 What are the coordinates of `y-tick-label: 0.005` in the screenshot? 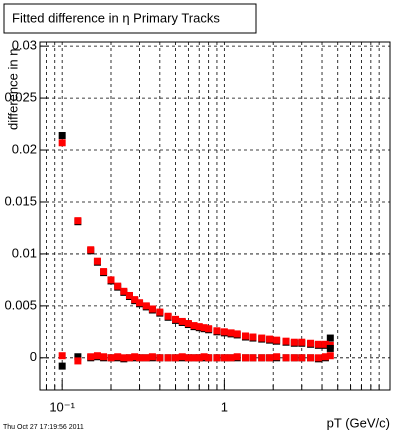 It's located at (20, 304).